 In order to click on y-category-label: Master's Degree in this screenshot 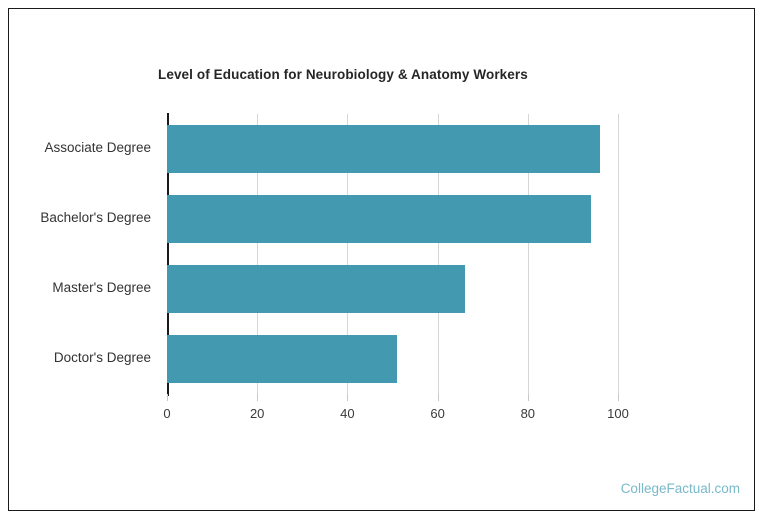, I will do `click(101, 287)`.